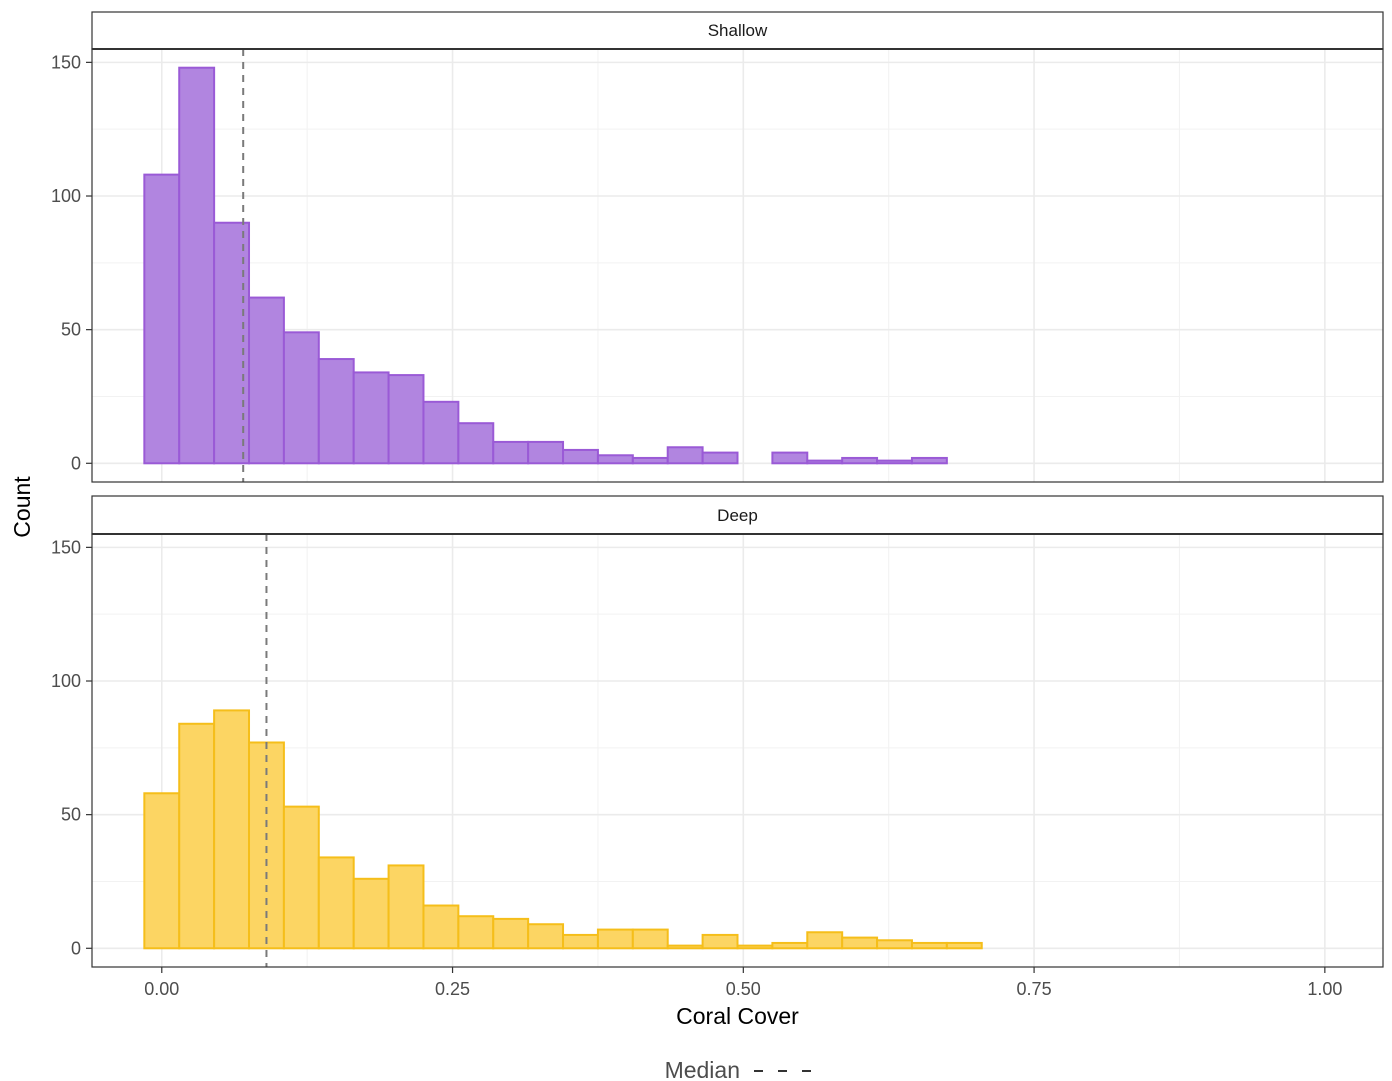 This screenshot has width=1392, height=1081. I want to click on strip-label-deep: Deep, so click(737, 515).